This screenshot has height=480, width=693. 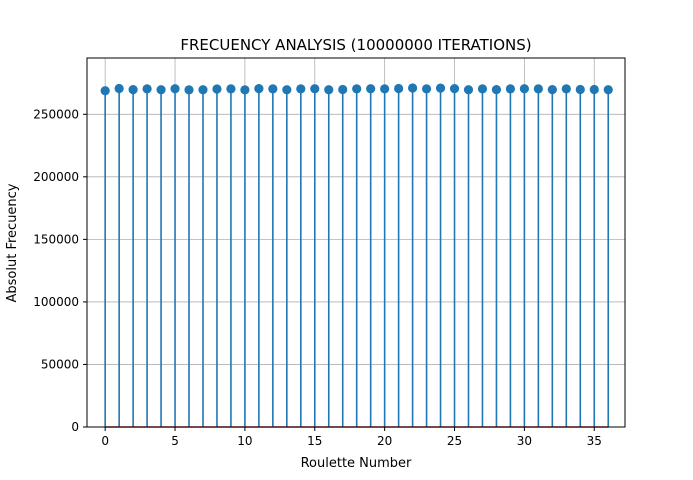 I want to click on x-tick-label: 35, so click(x=594, y=441).